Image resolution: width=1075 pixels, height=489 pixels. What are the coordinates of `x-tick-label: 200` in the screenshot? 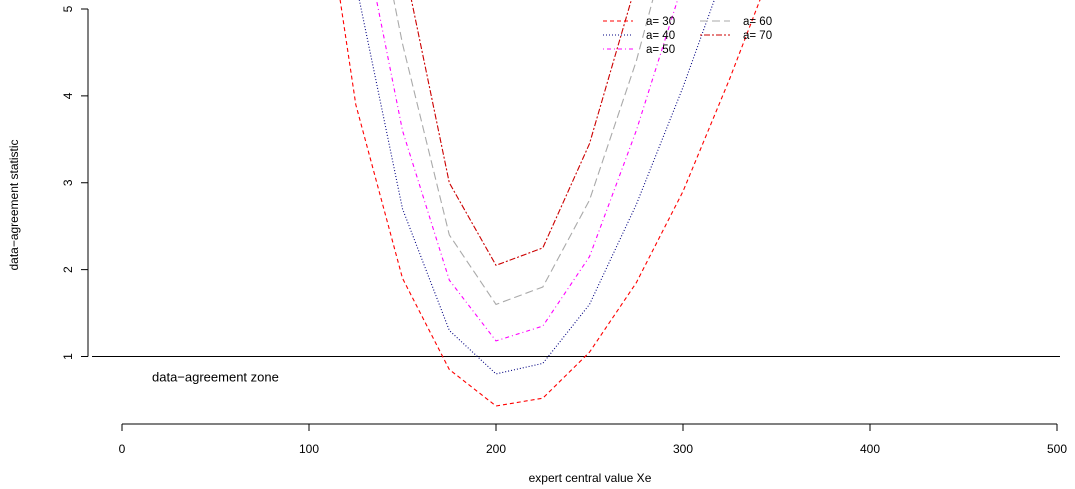 It's located at (496, 449).